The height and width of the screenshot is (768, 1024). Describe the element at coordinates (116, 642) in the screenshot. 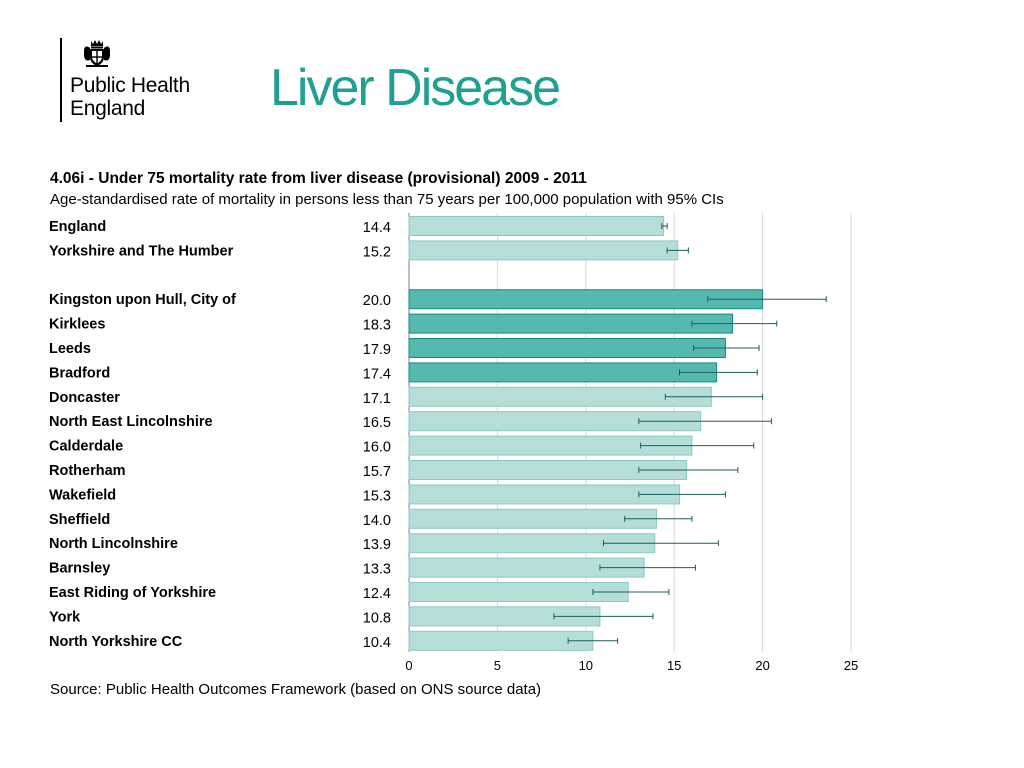

I see `category-label: North Yorkshire CC` at that location.